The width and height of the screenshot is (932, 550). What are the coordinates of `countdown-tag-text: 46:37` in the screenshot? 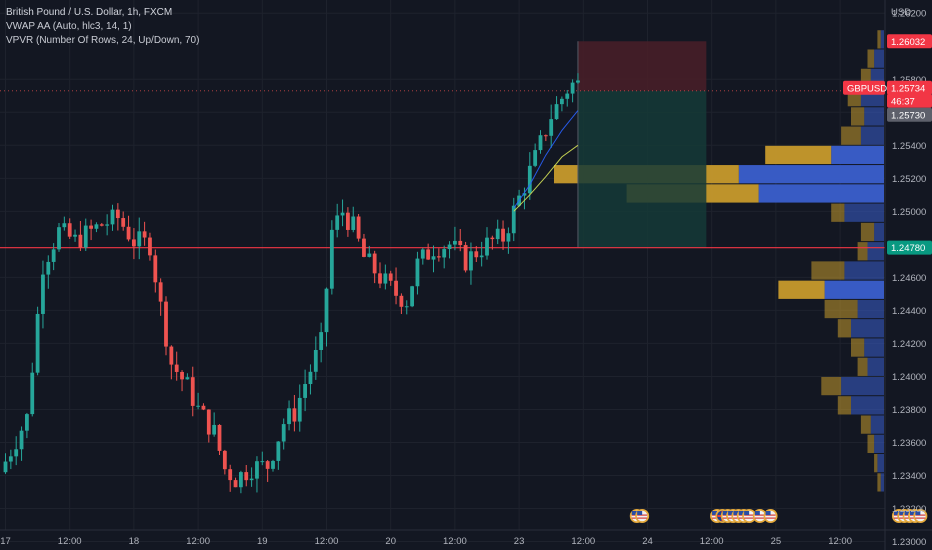 It's located at (903, 101).